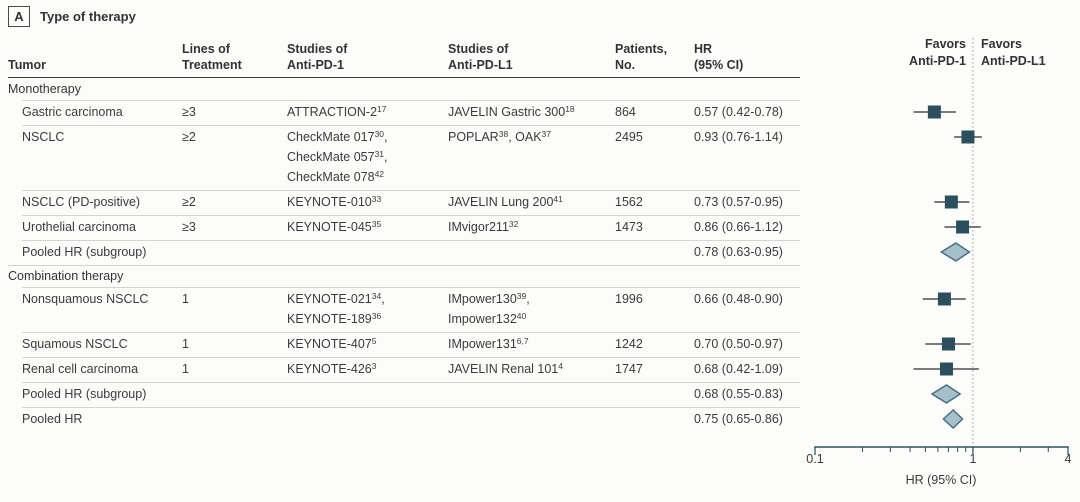 The height and width of the screenshot is (502, 1080). I want to click on column-header-lines-of-treatment: Lines of Treatment, so click(212, 57).